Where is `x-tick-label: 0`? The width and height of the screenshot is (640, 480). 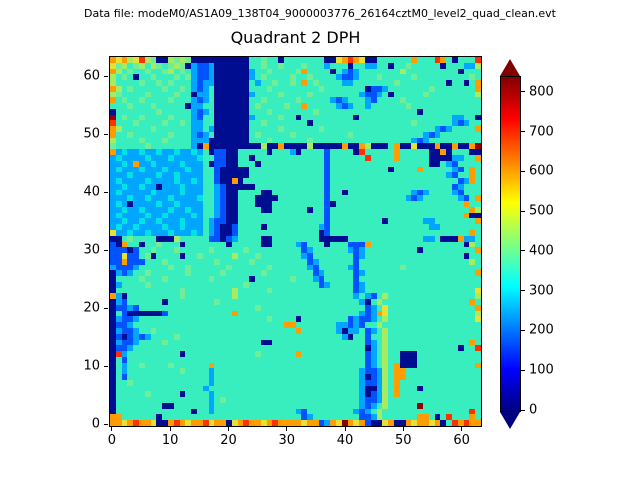 x-tick-label: 0 is located at coordinates (112, 440).